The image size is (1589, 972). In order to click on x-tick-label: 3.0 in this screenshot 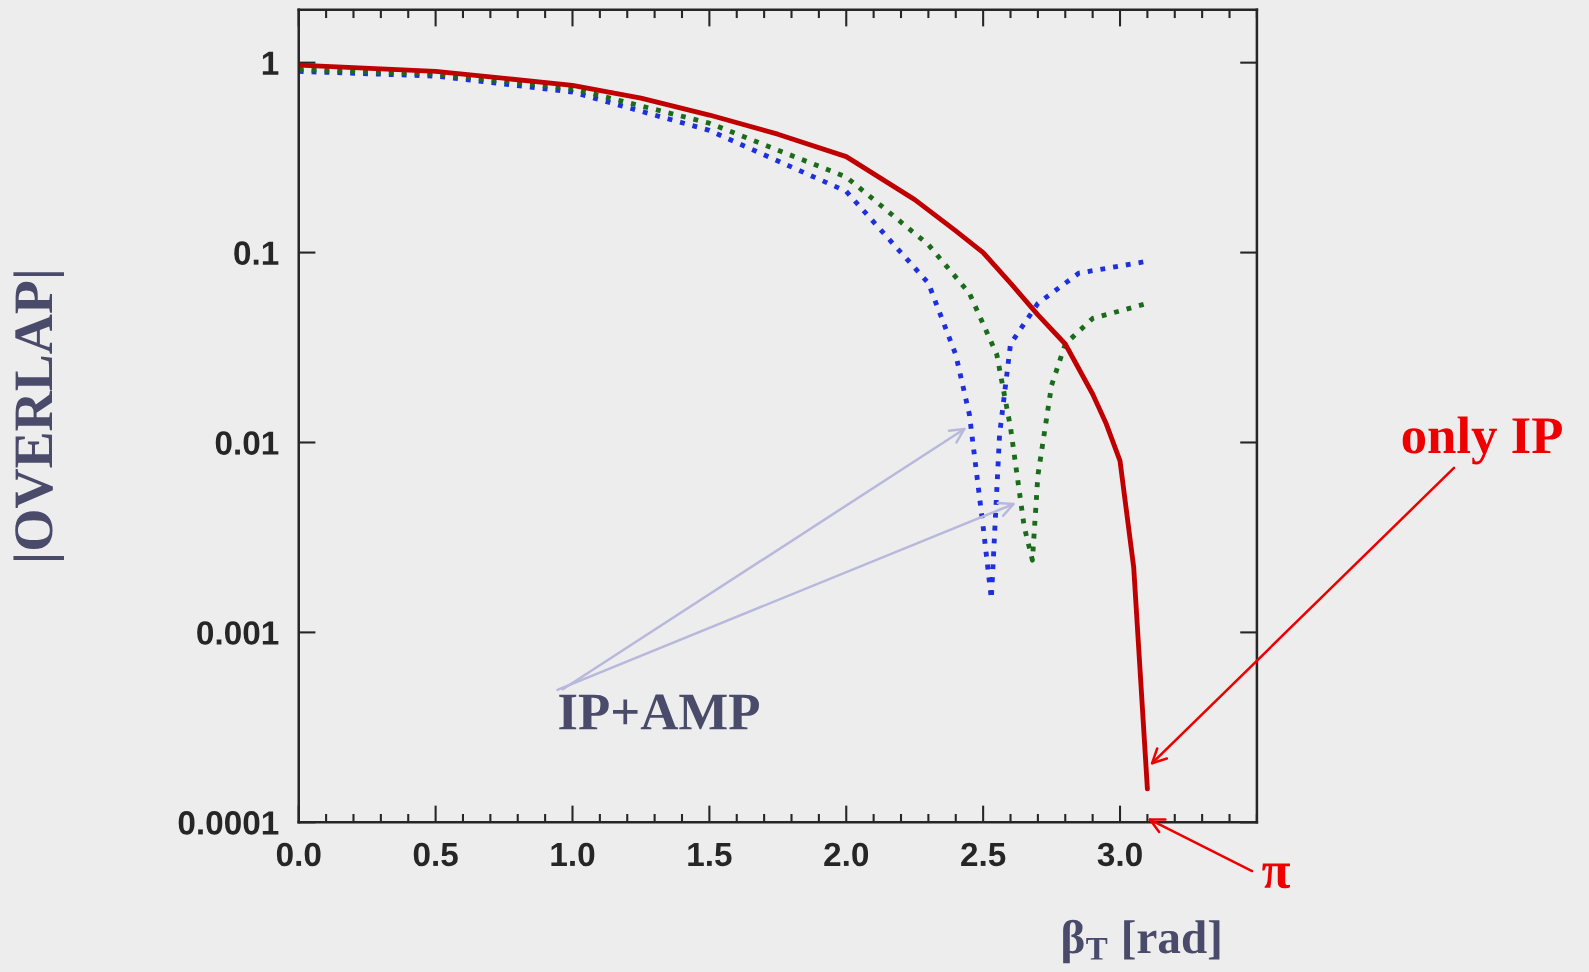, I will do `click(1119, 854)`.